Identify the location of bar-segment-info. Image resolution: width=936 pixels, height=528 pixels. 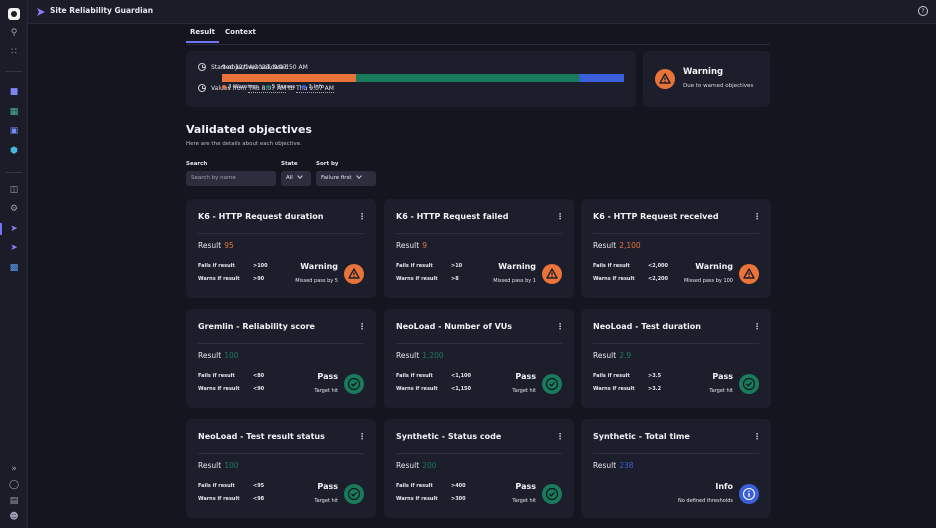
(601, 78).